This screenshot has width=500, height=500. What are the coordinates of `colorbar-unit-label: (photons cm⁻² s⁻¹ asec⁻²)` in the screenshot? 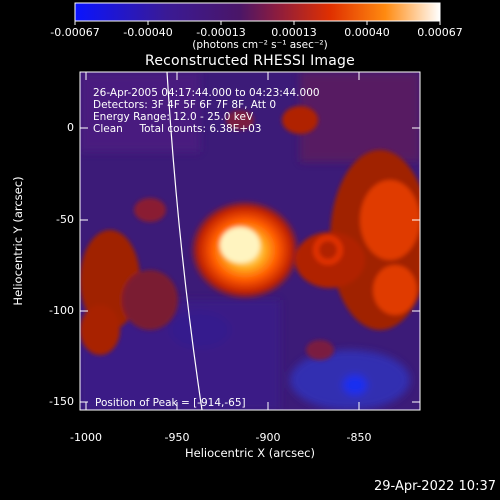 It's located at (260, 45).